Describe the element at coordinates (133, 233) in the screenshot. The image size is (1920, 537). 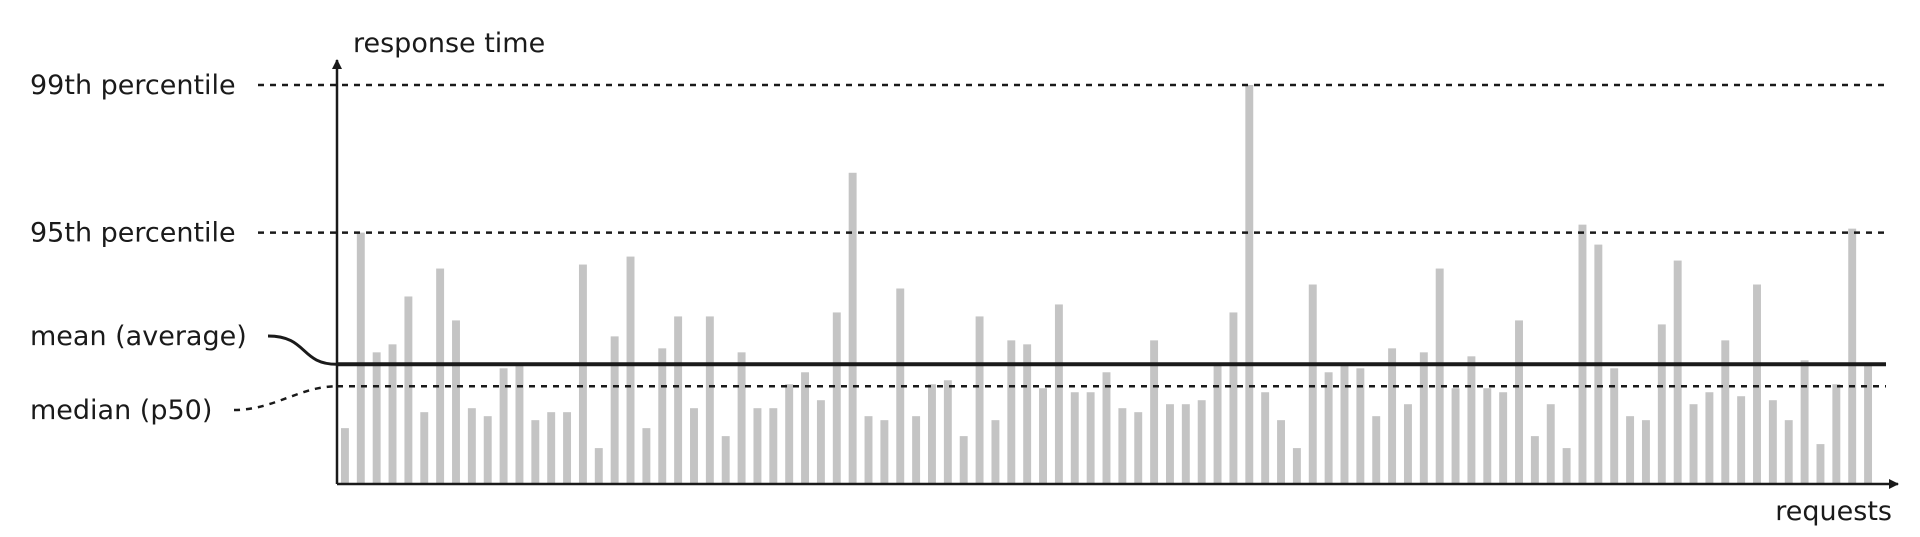
I see `p95-label: 95th percentile` at that location.